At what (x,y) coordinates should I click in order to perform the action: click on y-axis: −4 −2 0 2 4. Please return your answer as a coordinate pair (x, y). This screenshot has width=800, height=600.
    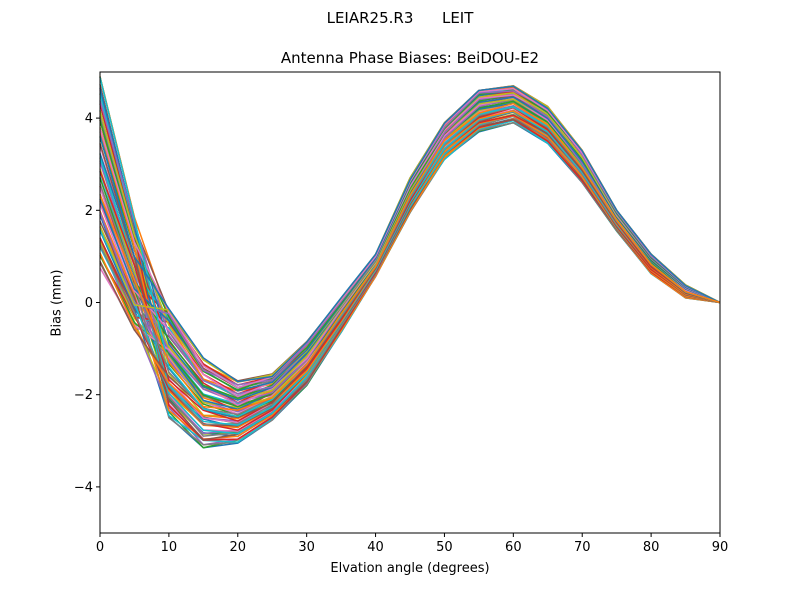
    Looking at the image, I should click on (87, 303).